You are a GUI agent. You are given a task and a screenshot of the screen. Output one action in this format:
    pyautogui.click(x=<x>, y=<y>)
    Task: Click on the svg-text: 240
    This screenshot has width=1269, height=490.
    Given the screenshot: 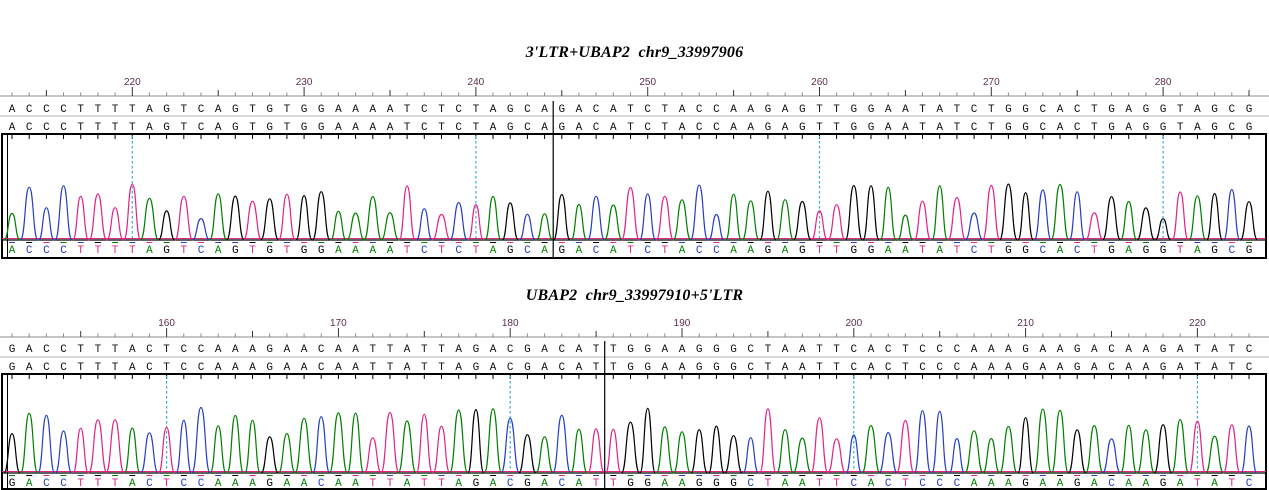 What is the action you would take?
    pyautogui.click(x=476, y=82)
    